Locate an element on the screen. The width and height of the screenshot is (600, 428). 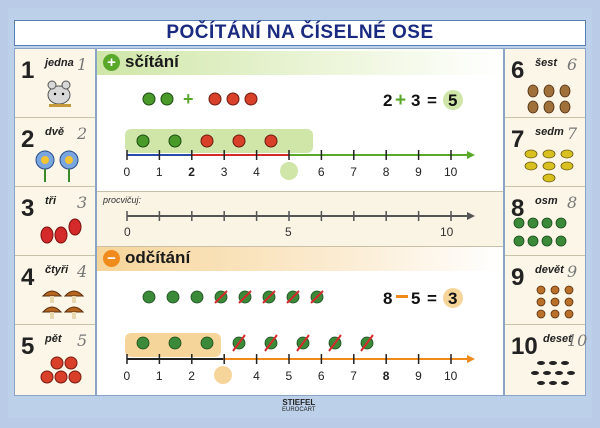
subtraction-diagram: 8 5 = 3 012345678910 is located at coordinates (299, 336).